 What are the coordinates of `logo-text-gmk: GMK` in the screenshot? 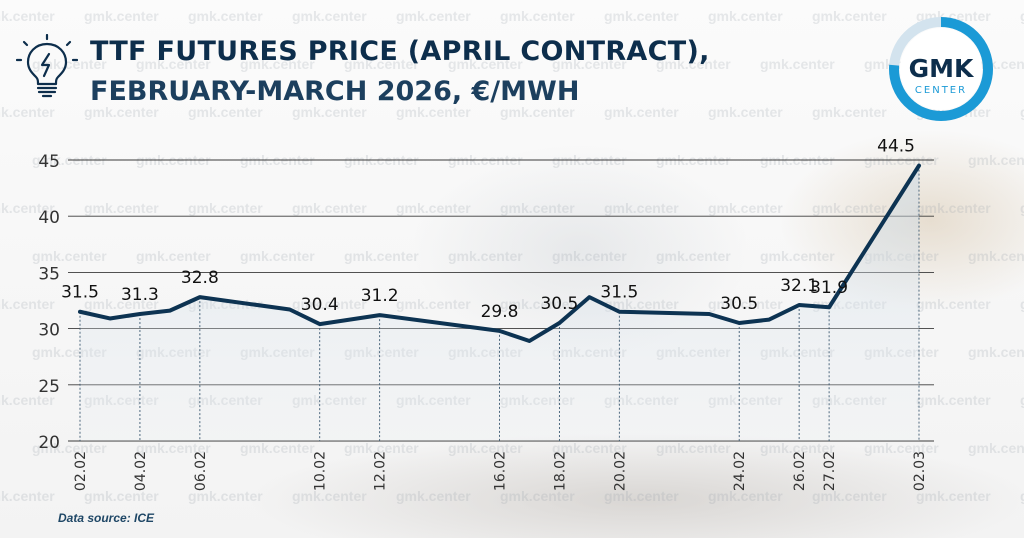 It's located at (942, 68).